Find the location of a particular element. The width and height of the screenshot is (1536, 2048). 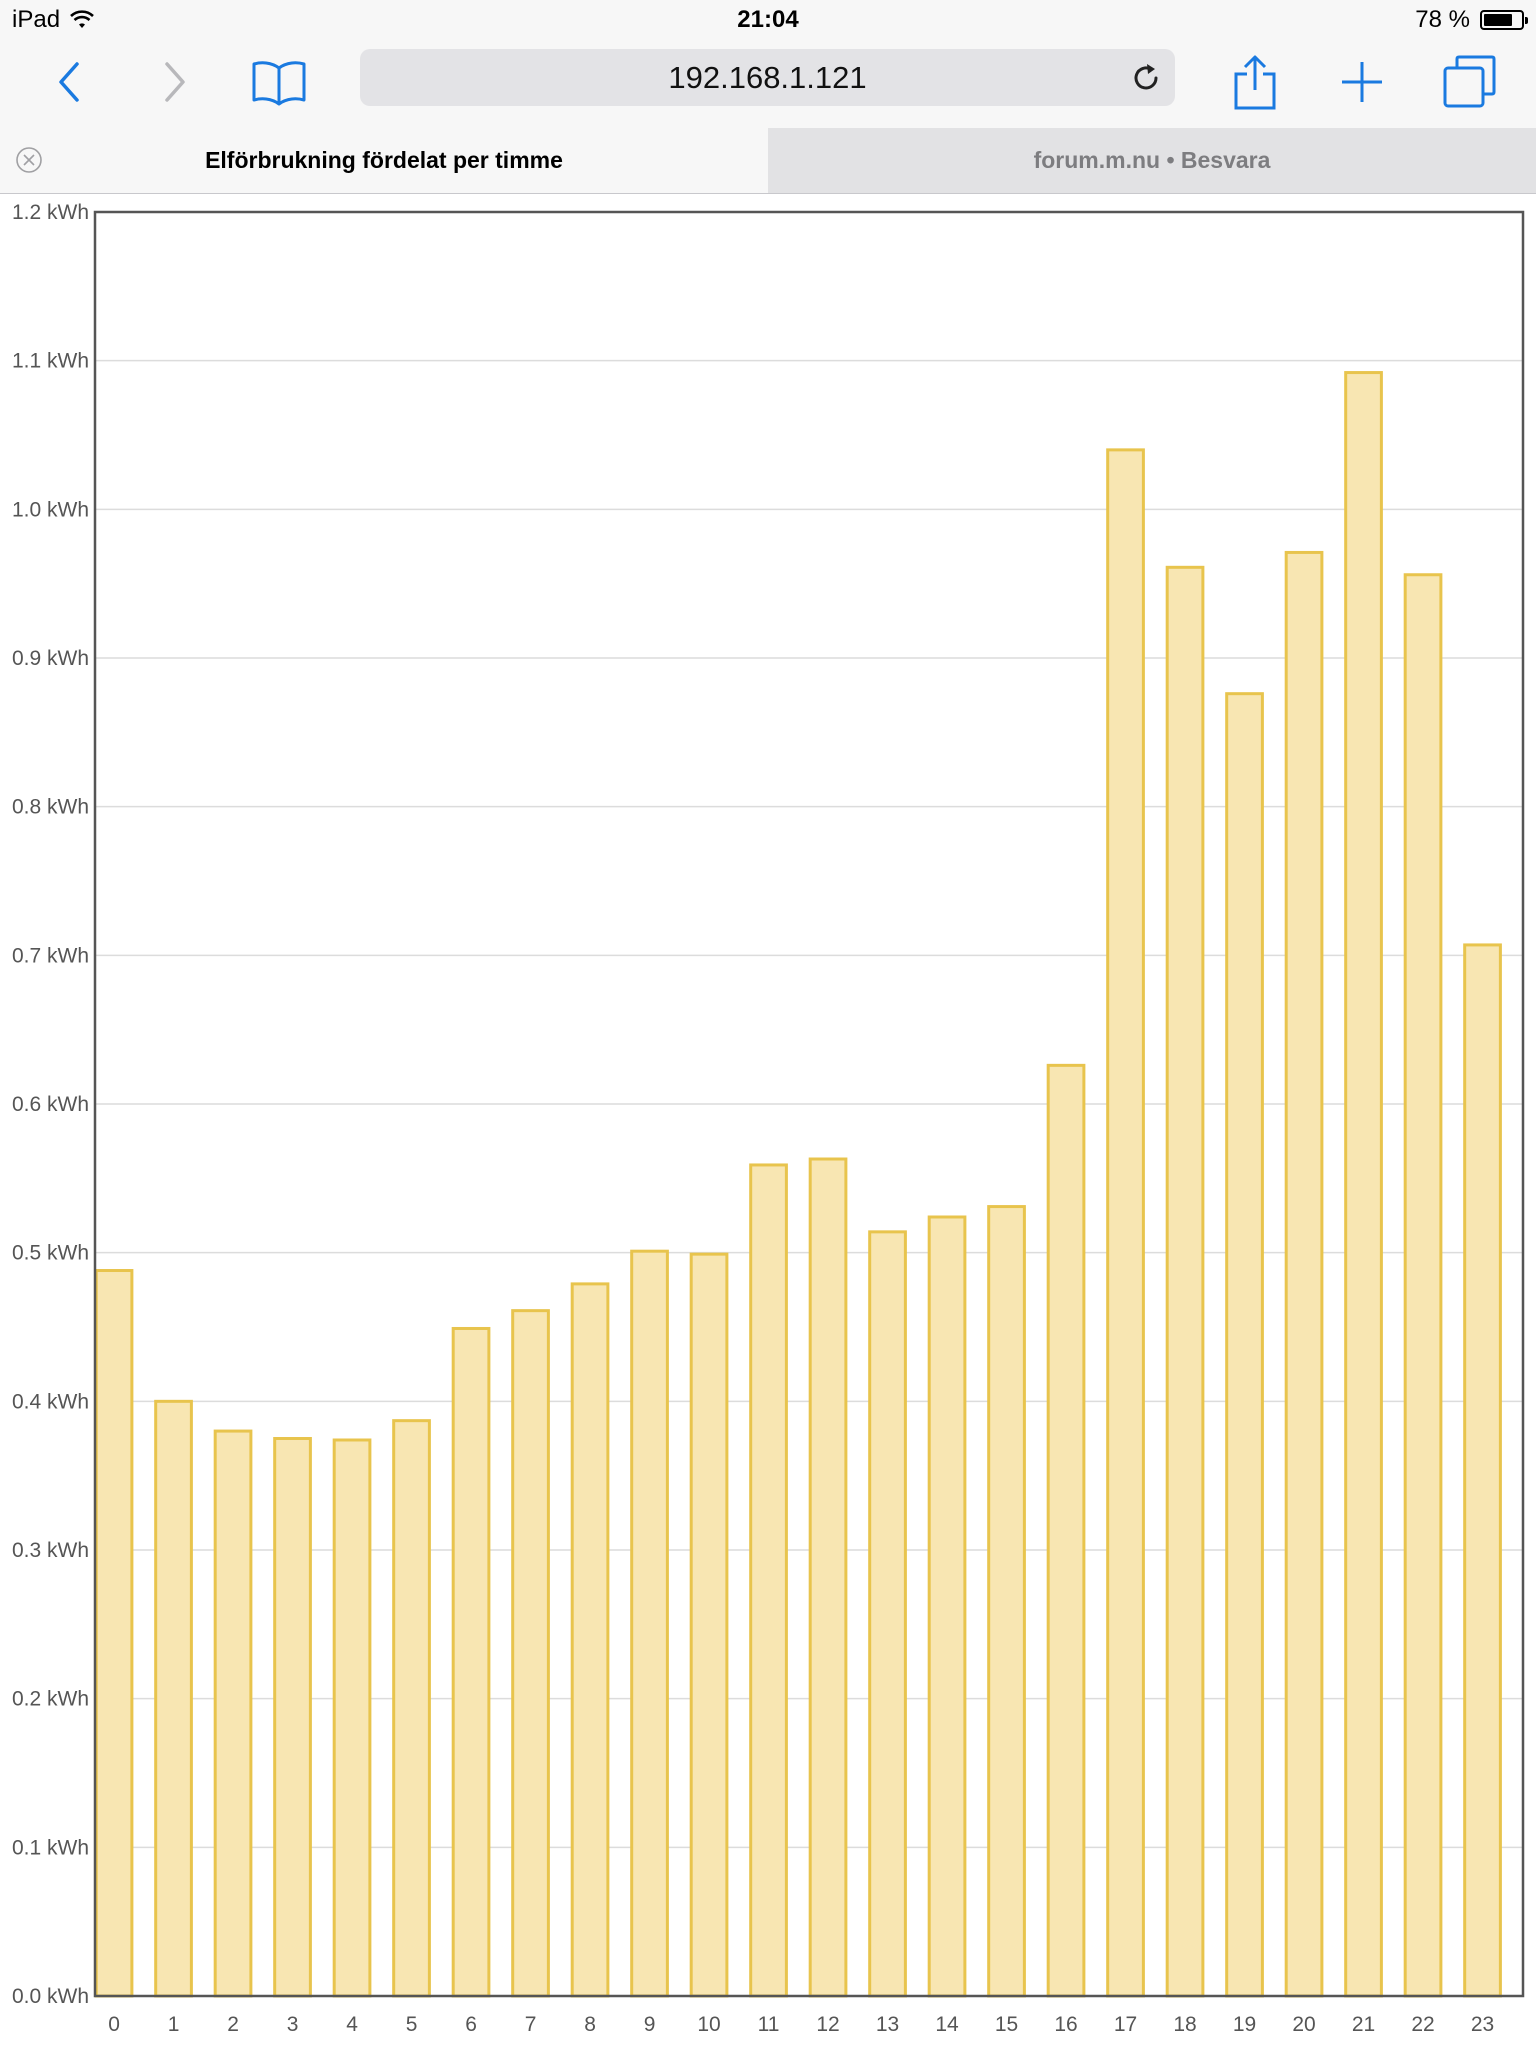

tabs-icon is located at coordinates (1469, 81).